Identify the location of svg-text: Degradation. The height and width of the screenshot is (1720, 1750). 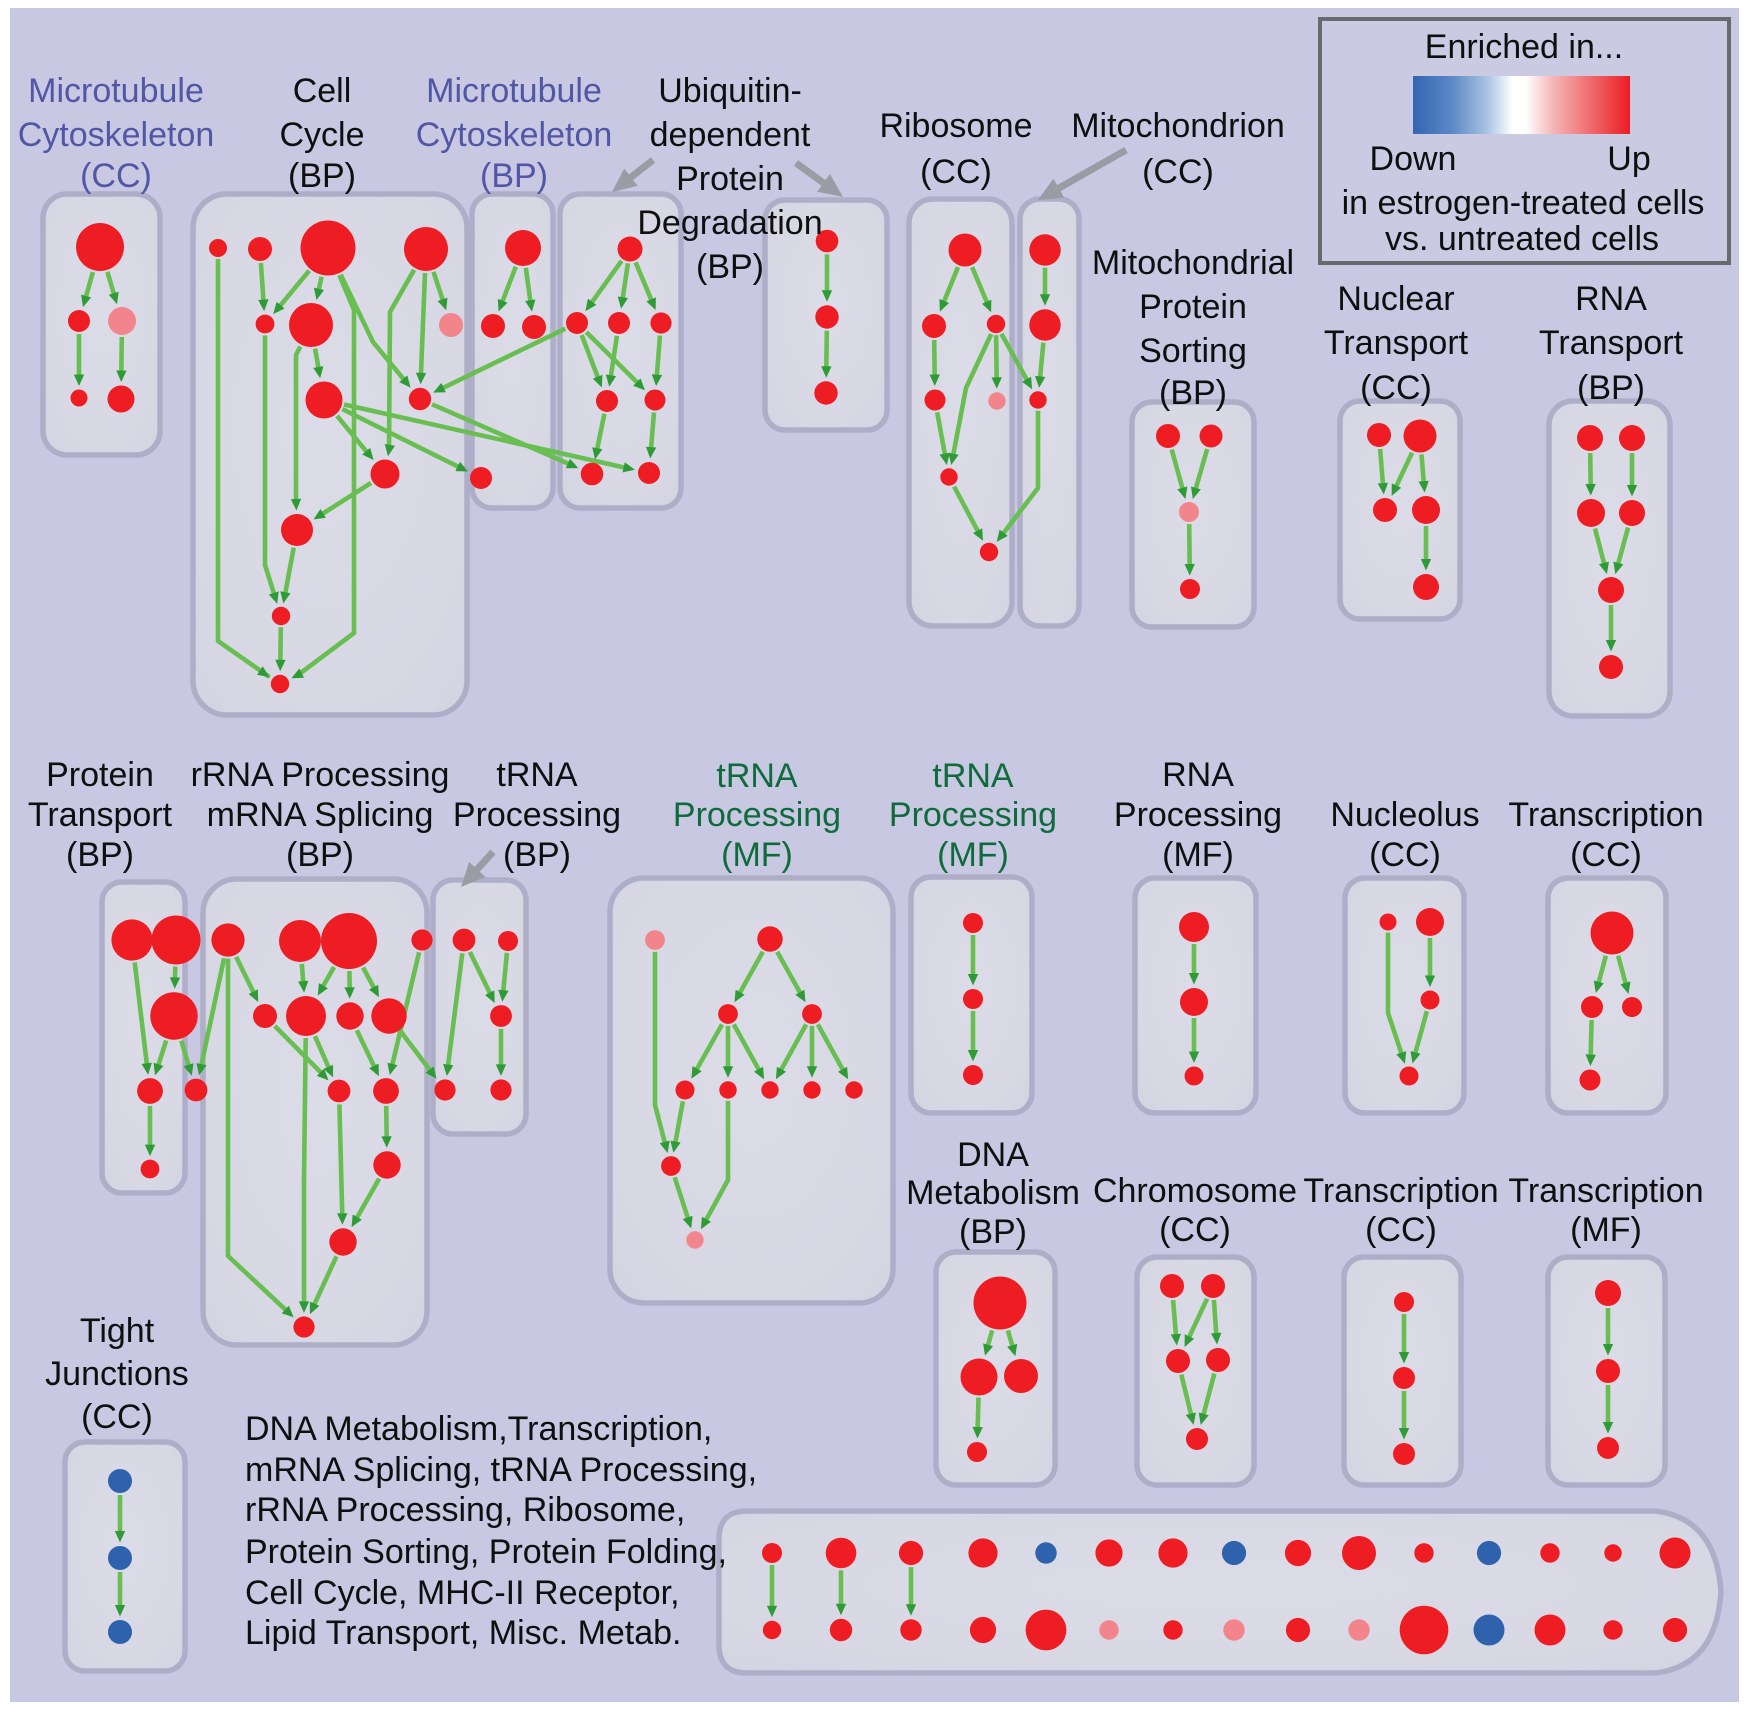
(729, 223).